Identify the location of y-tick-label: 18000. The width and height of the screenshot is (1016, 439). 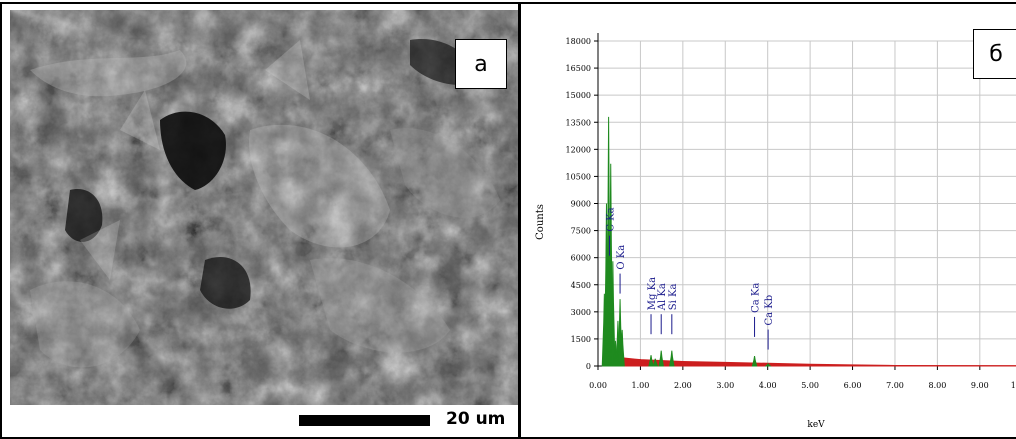
(578, 41).